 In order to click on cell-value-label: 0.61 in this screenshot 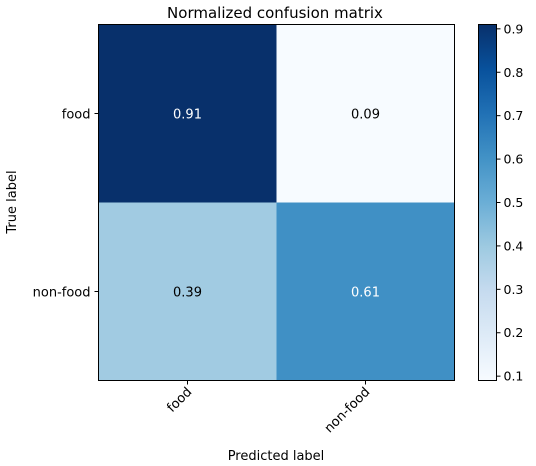, I will do `click(365, 293)`.